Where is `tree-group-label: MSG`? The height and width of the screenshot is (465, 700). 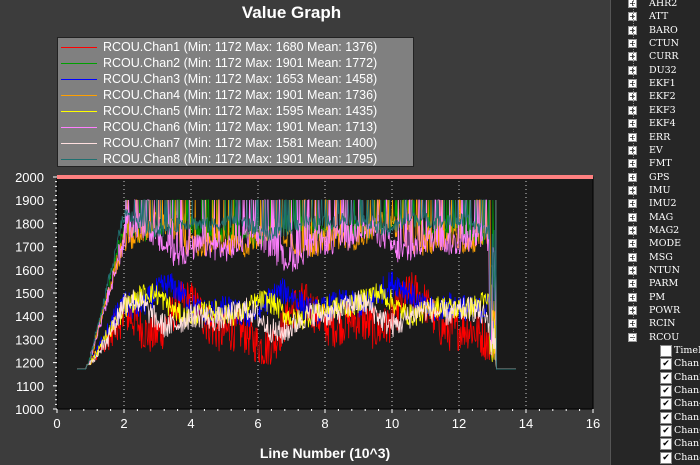
tree-group-label: MSG is located at coordinates (661, 257).